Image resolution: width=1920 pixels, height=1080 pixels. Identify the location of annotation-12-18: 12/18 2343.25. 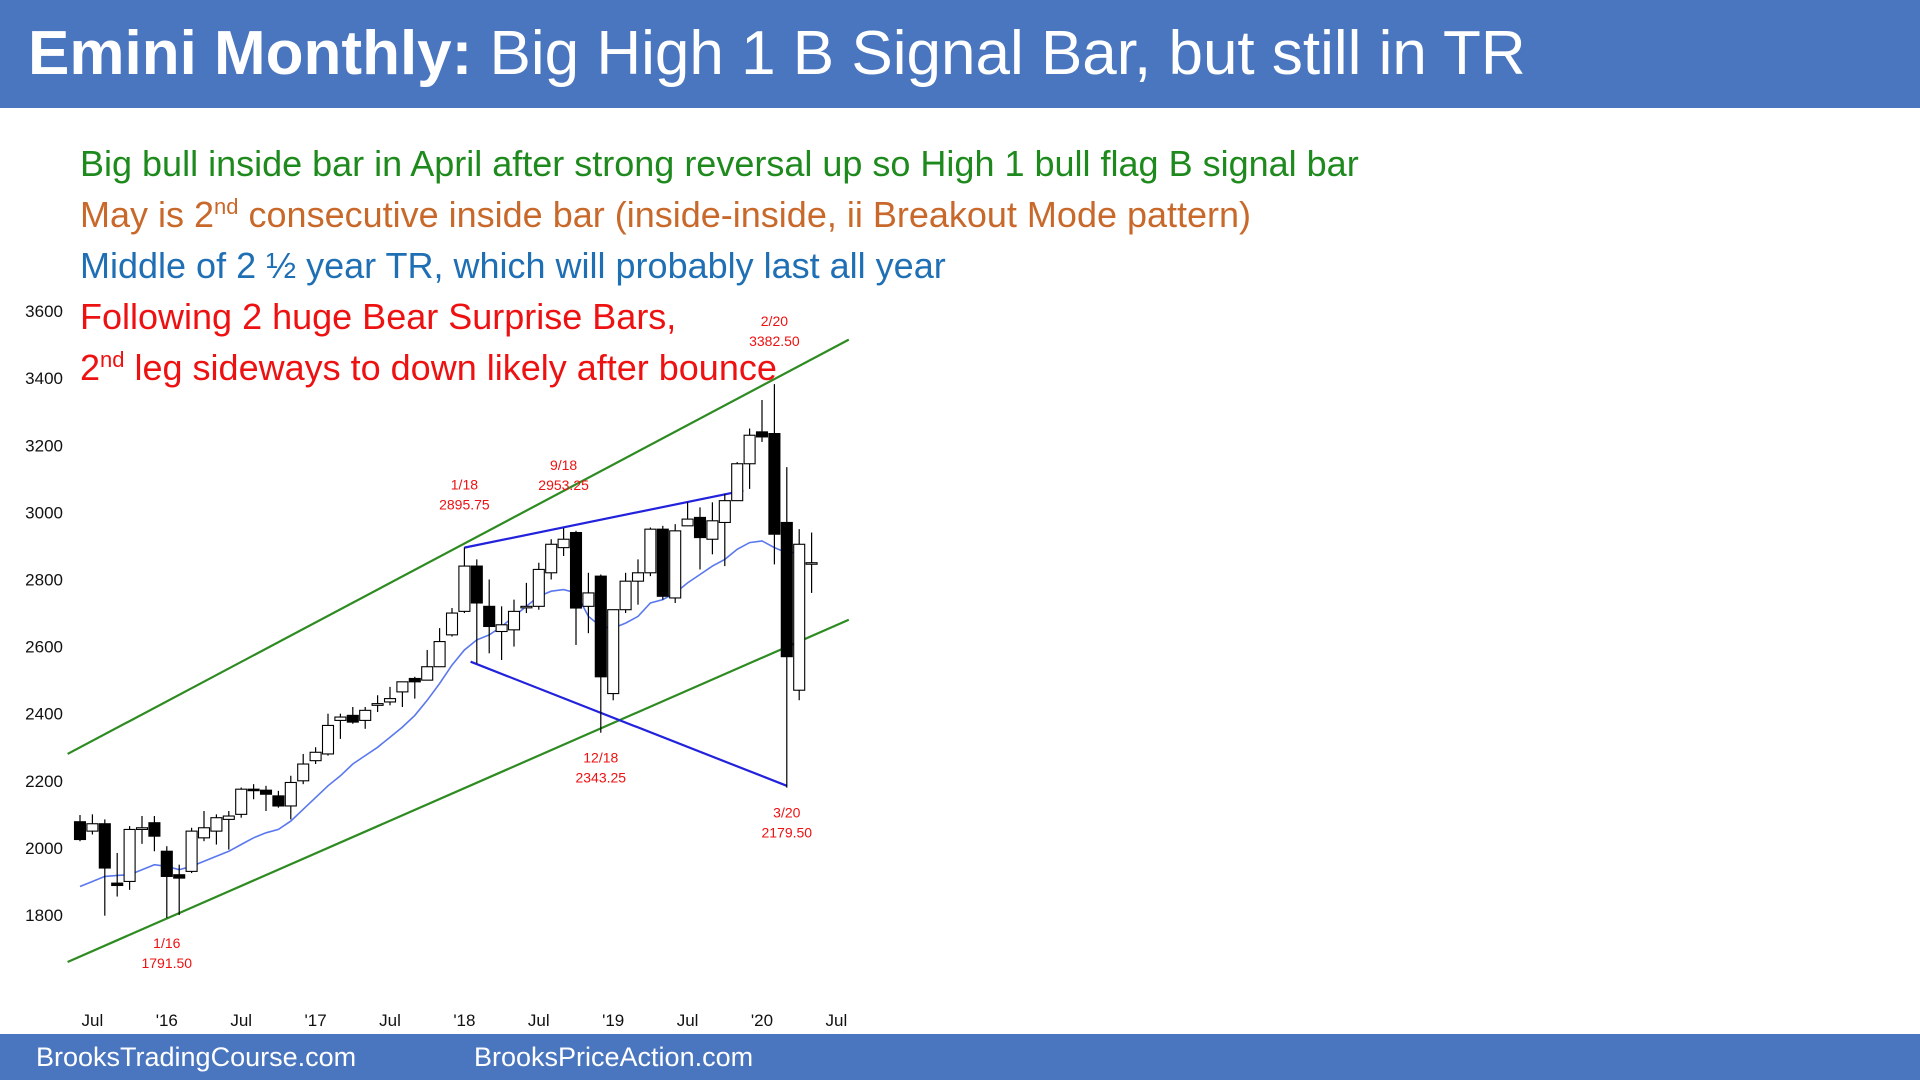
(600, 768).